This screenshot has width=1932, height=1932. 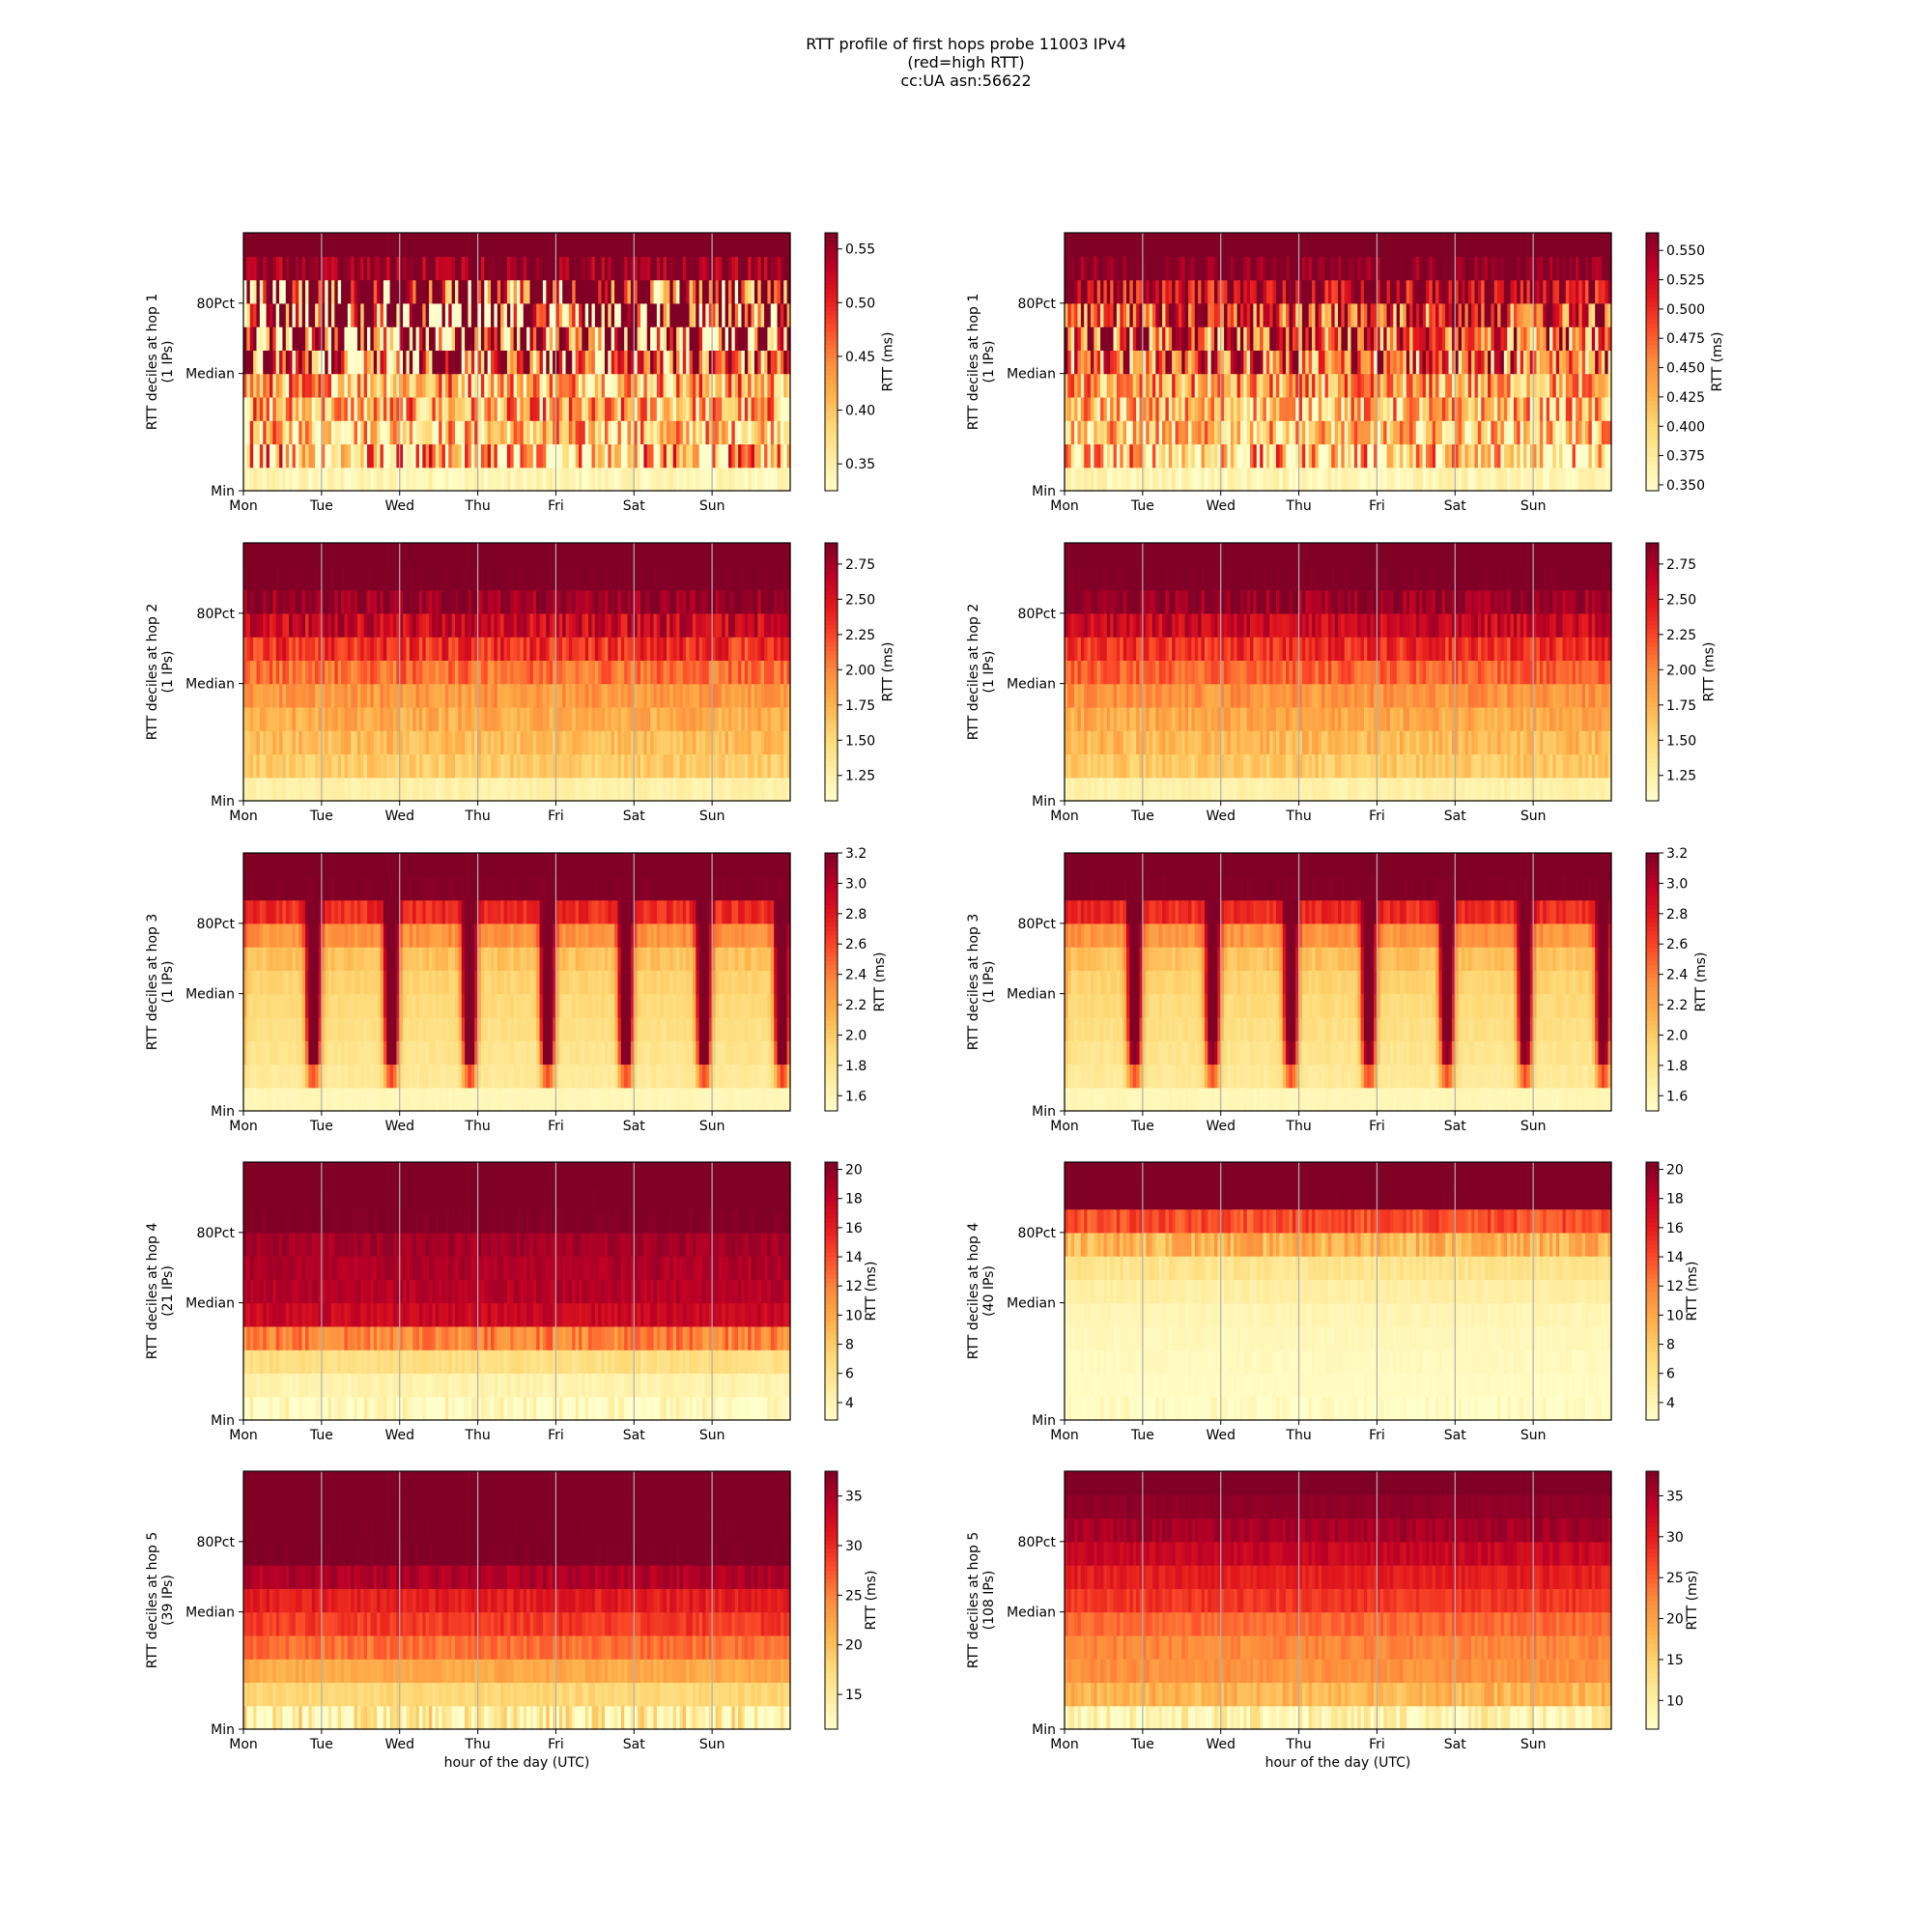 I want to click on y-tick-label: Min, so click(x=223, y=491).